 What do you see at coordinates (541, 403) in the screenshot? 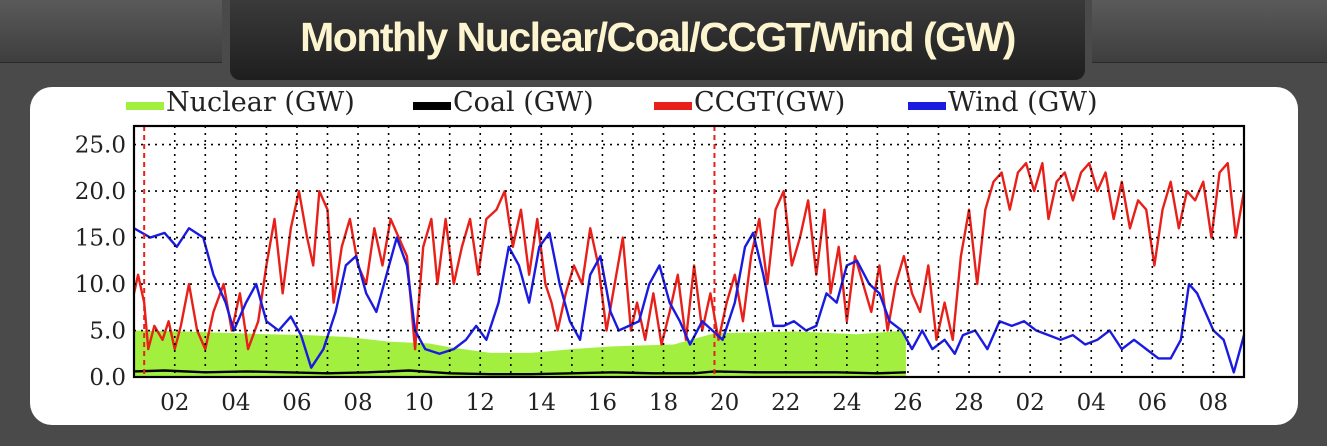
I see `x-tick-label: 14` at bounding box center [541, 403].